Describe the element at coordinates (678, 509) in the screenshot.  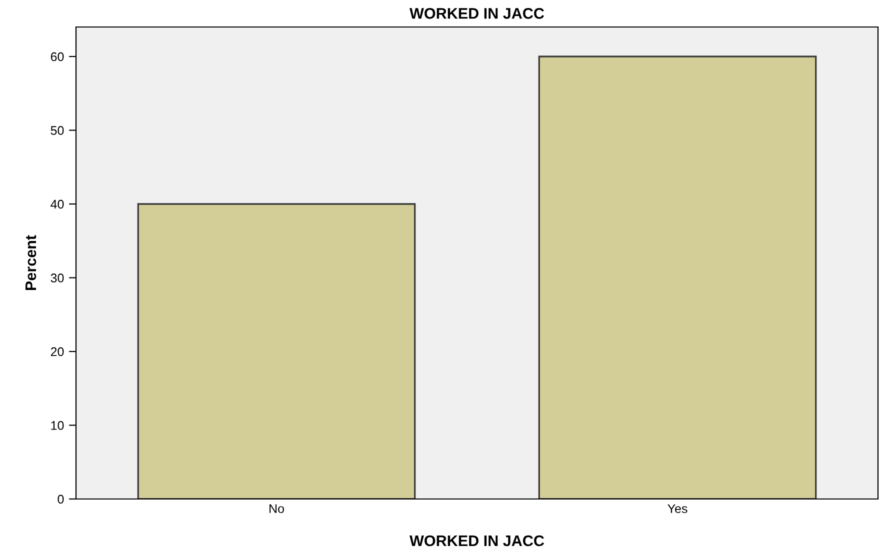
I see `x-tick-label: Yes` at that location.